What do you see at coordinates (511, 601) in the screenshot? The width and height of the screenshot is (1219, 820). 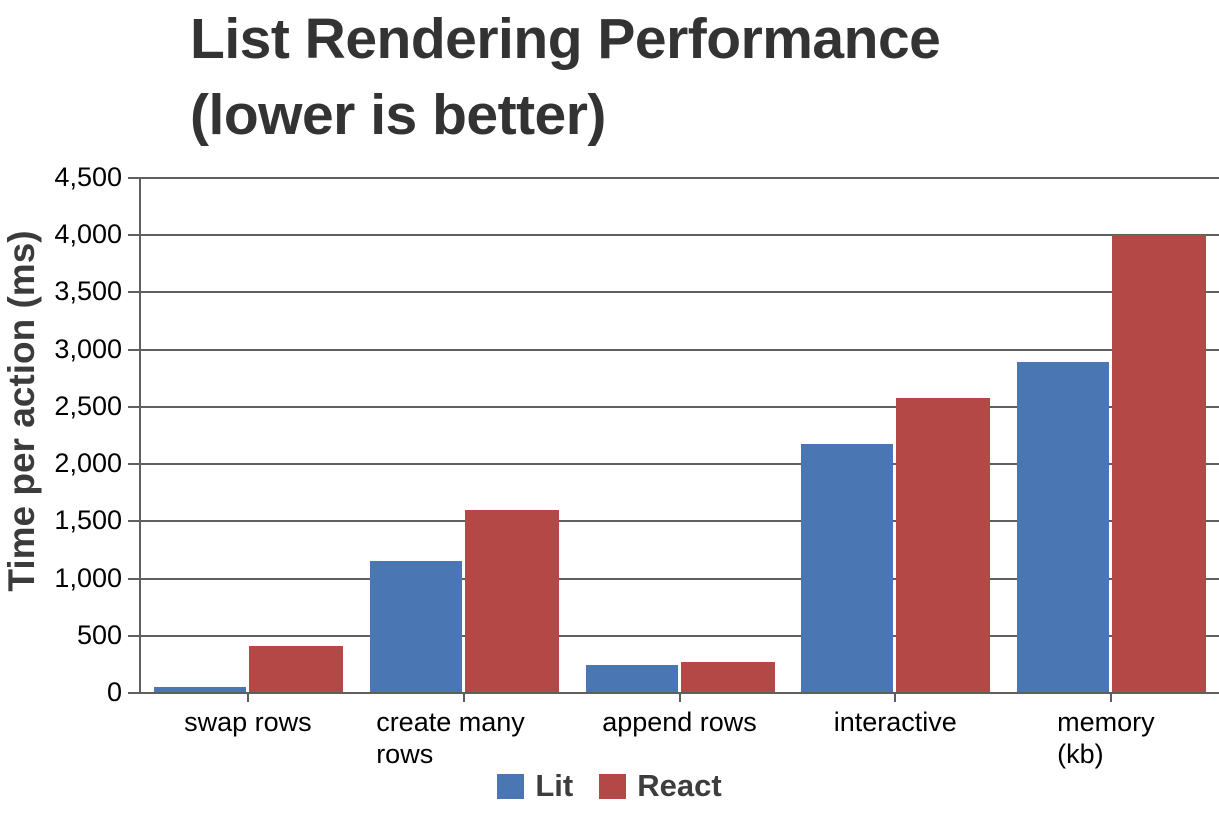 I see `bar-react-create-many-rows` at bounding box center [511, 601].